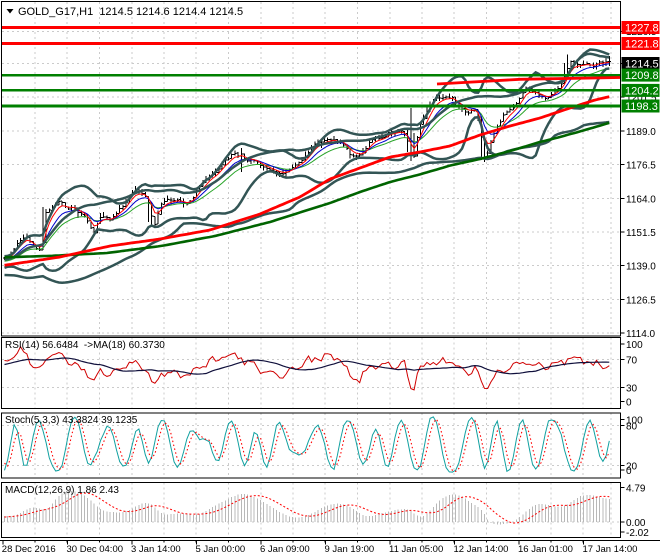 The image size is (660, 560). I want to click on svg-text: 28 Dec 2016, so click(29, 549).